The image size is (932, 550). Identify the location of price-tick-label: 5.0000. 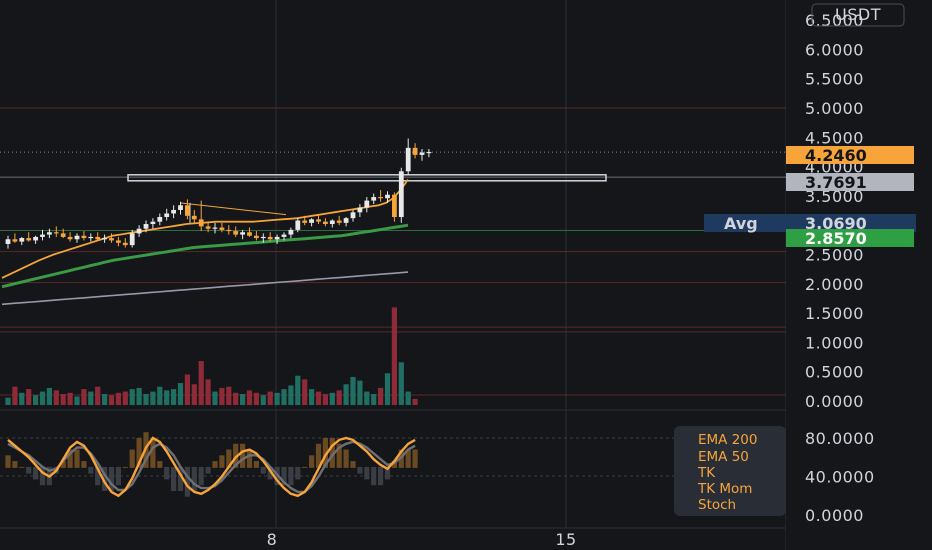
(834, 108).